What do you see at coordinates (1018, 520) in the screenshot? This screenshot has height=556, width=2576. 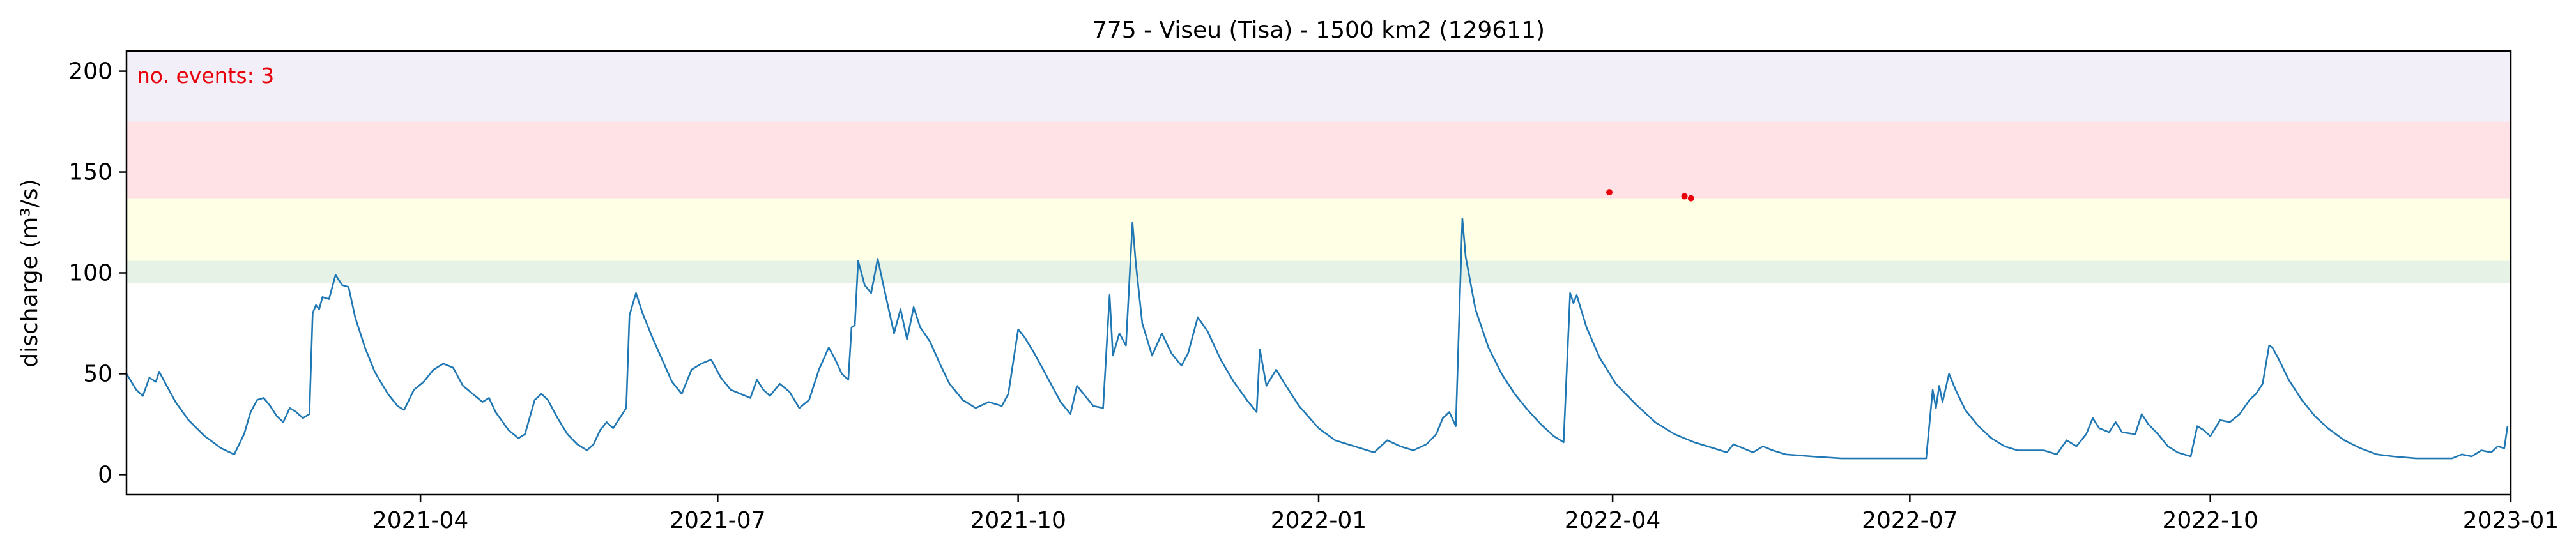 I see `x-tick-label: 2021-10` at bounding box center [1018, 520].